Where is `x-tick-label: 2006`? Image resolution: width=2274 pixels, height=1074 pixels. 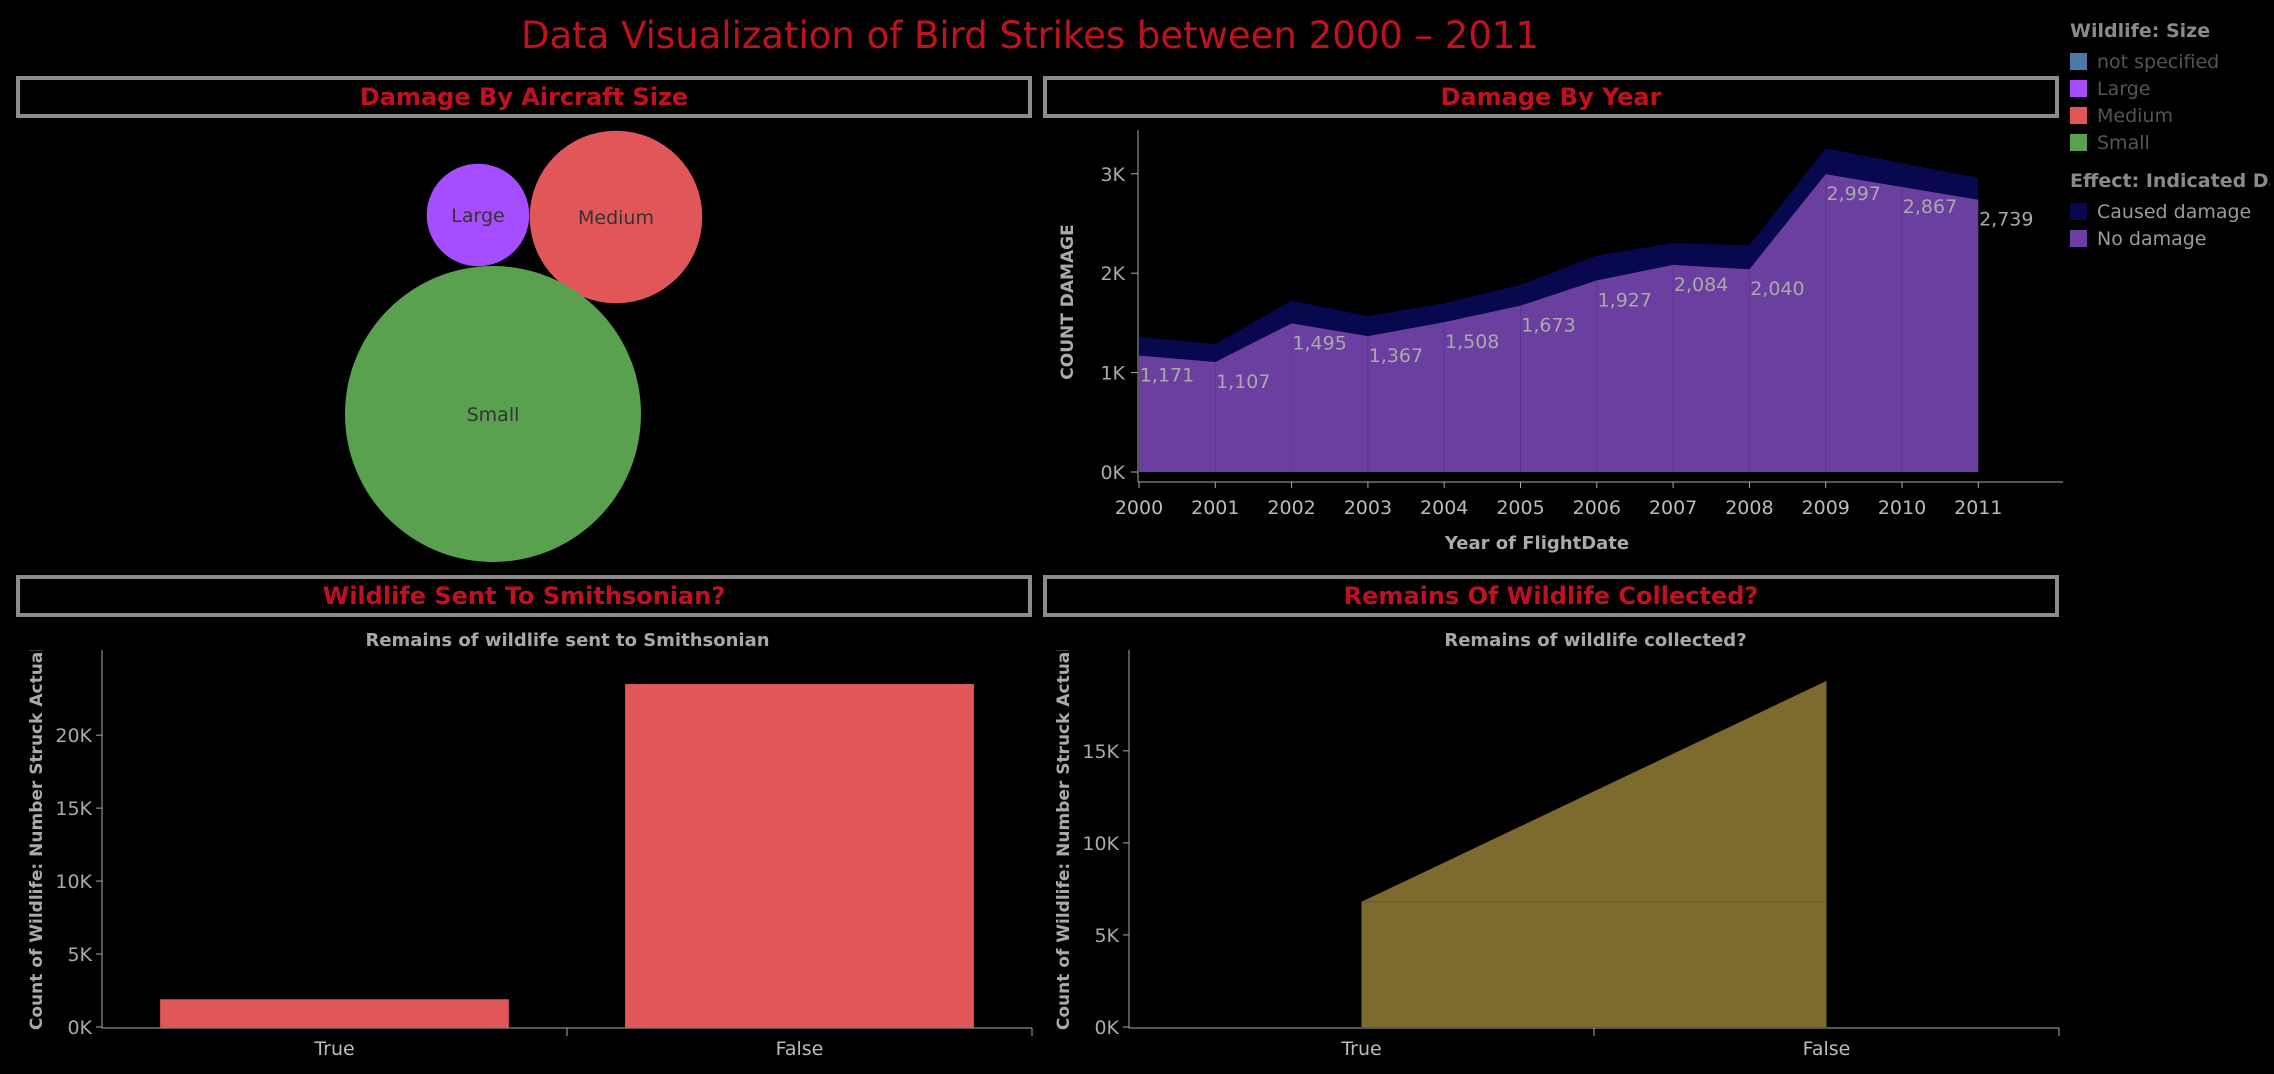
x-tick-label: 2006 is located at coordinates (1597, 508).